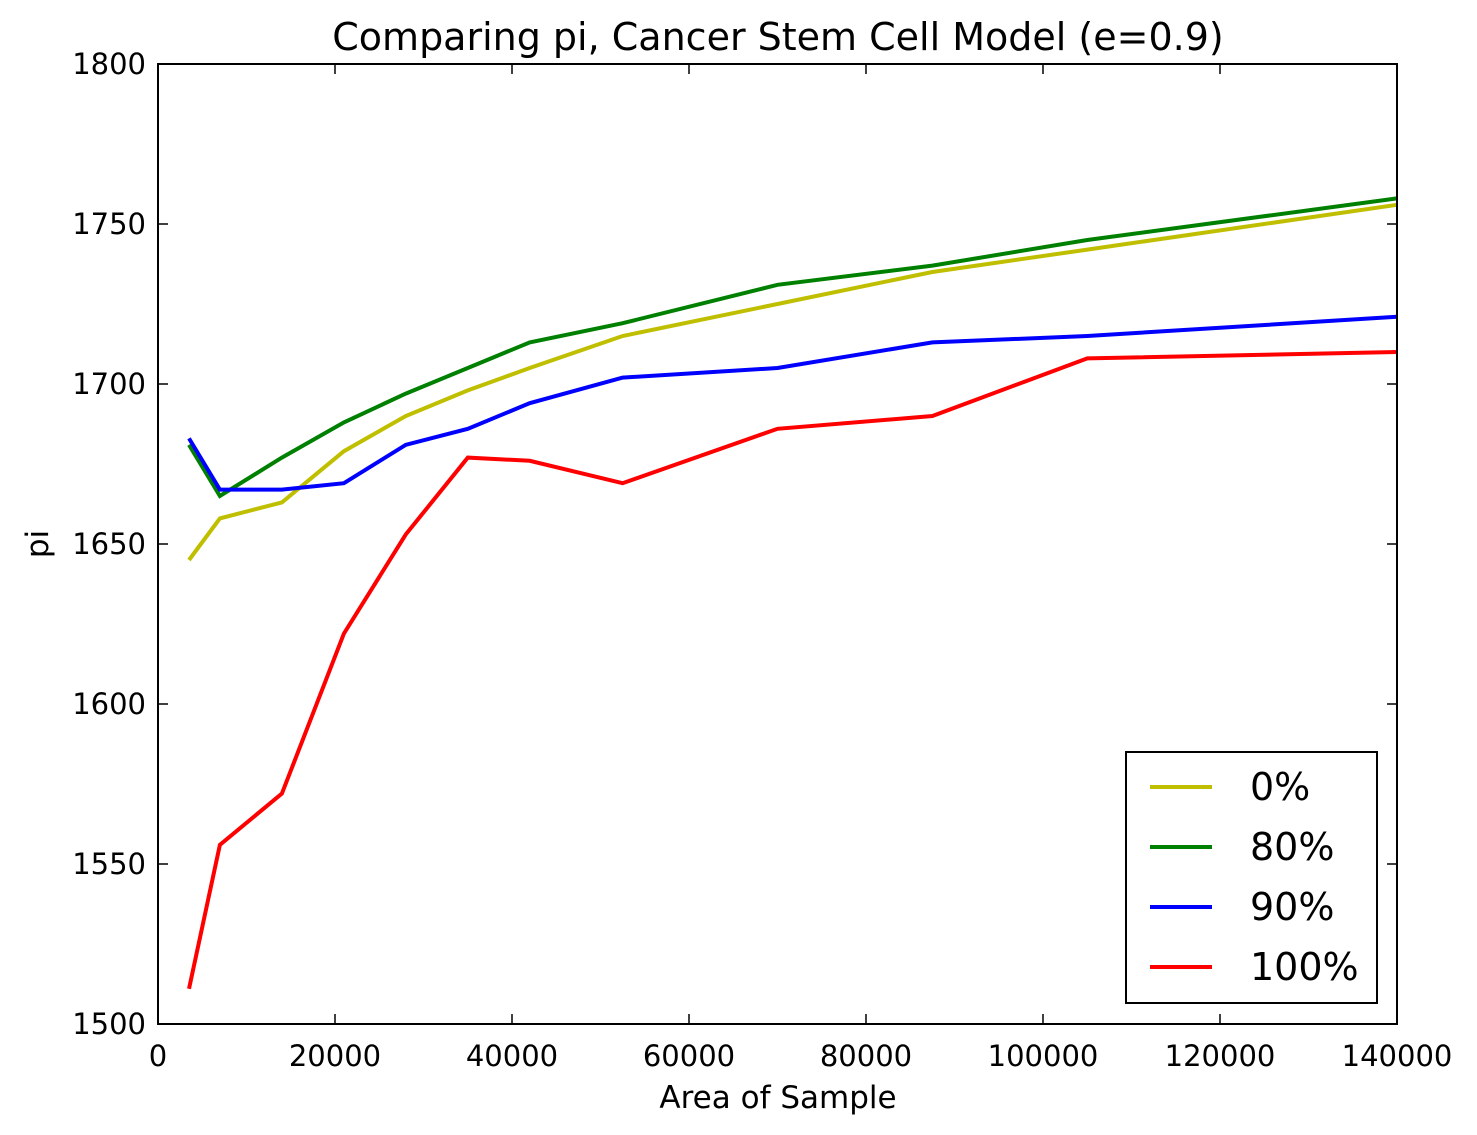 The width and height of the screenshot is (1477, 1135). I want to click on y-tick-label: 1600, so click(109, 704).